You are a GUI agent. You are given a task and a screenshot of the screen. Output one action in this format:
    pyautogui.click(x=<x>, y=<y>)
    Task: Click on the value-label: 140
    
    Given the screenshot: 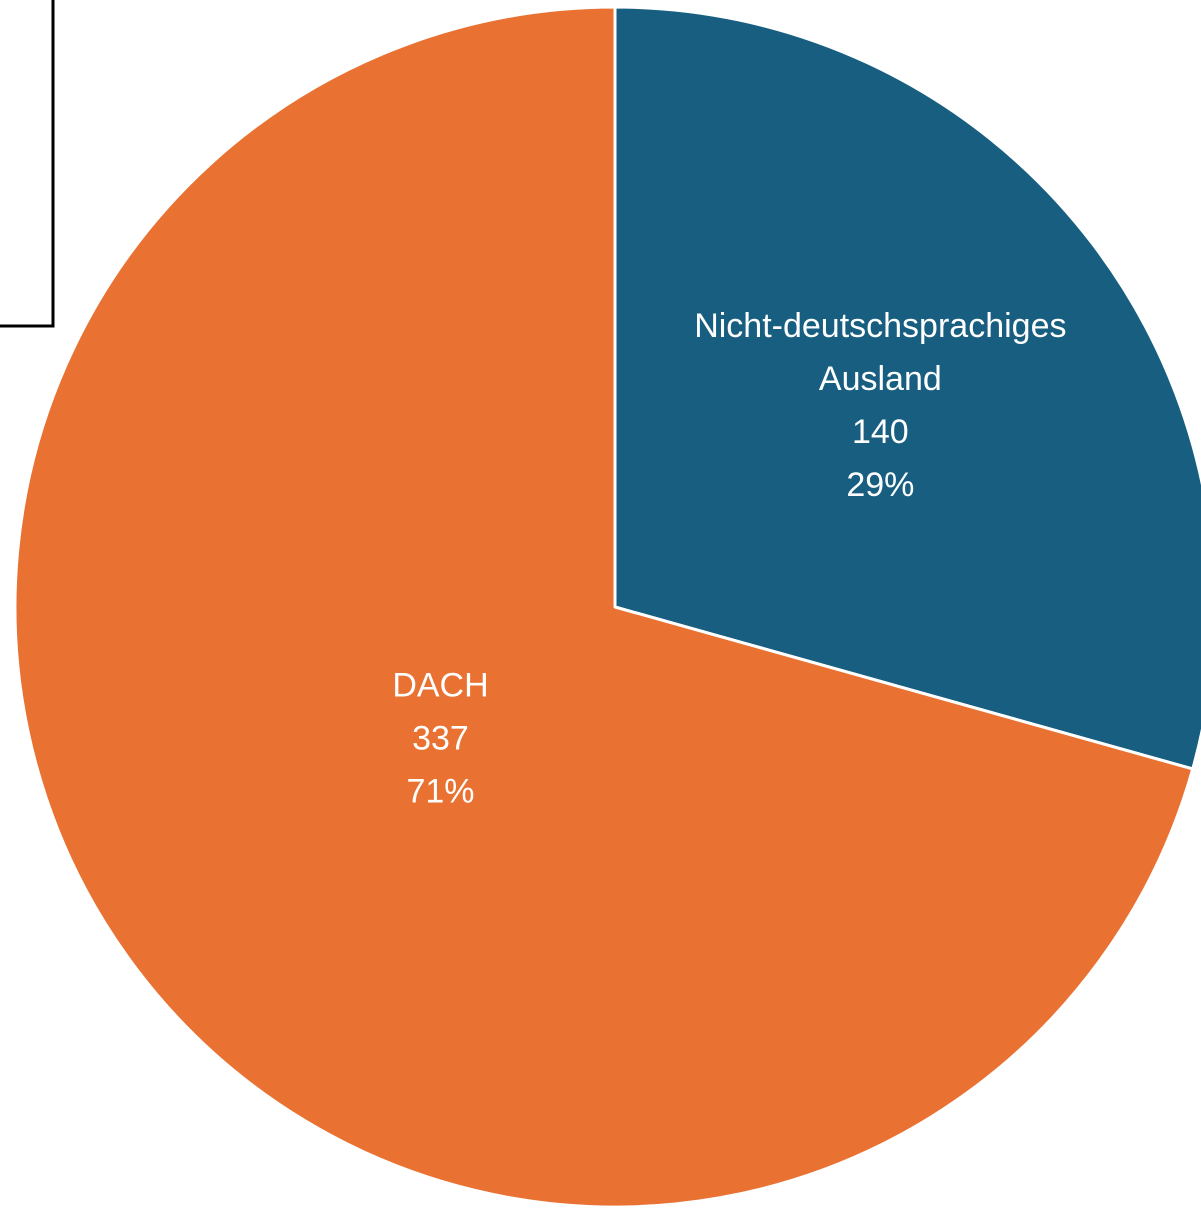 What is the action you would take?
    pyautogui.click(x=880, y=431)
    